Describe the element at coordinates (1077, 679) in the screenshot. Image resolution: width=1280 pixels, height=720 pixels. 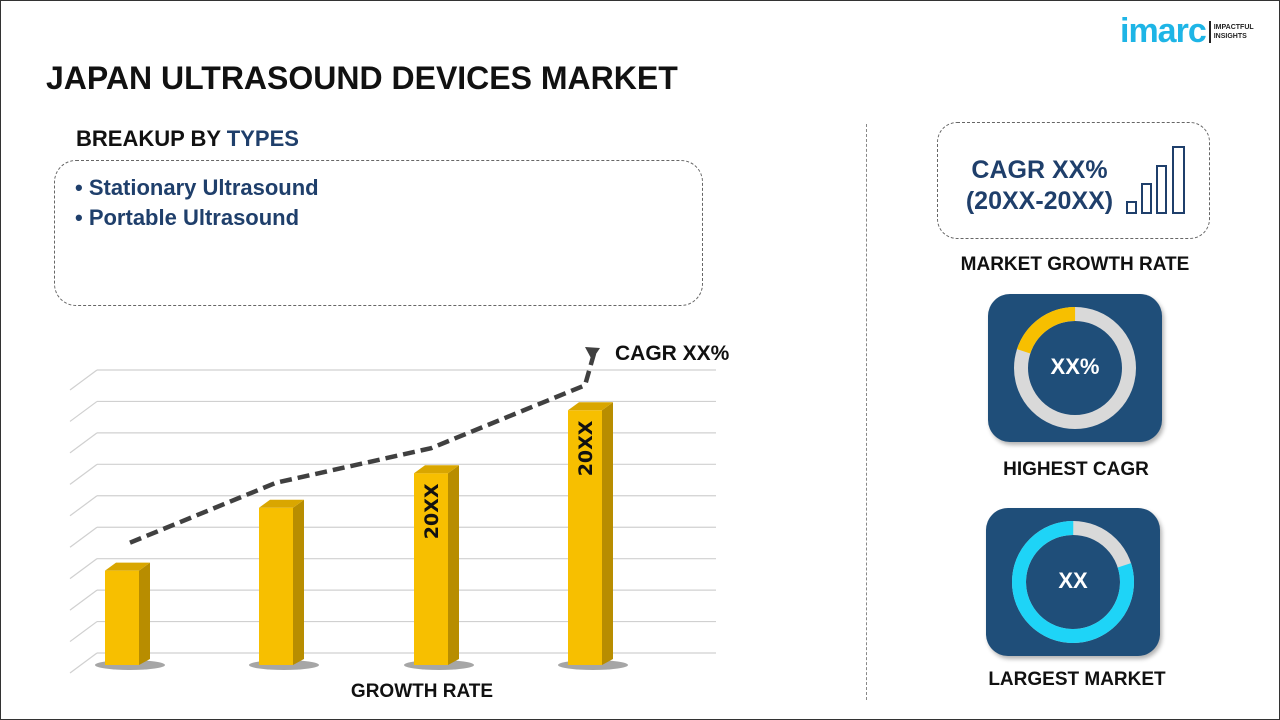
I see `largest-market-label: LARGEST MARKET` at that location.